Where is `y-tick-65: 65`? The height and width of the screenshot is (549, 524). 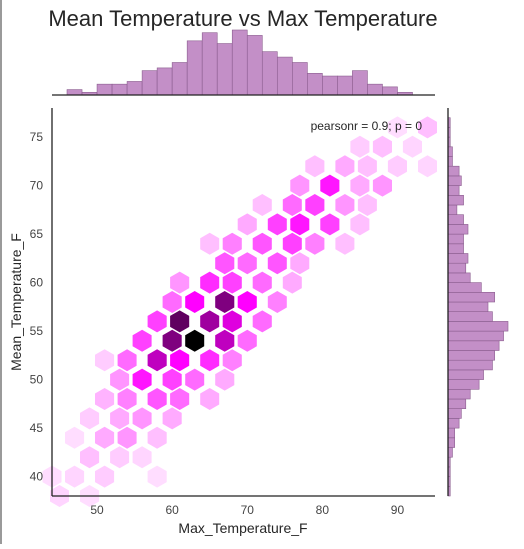
y-tick-65: 65 is located at coordinates (37, 234).